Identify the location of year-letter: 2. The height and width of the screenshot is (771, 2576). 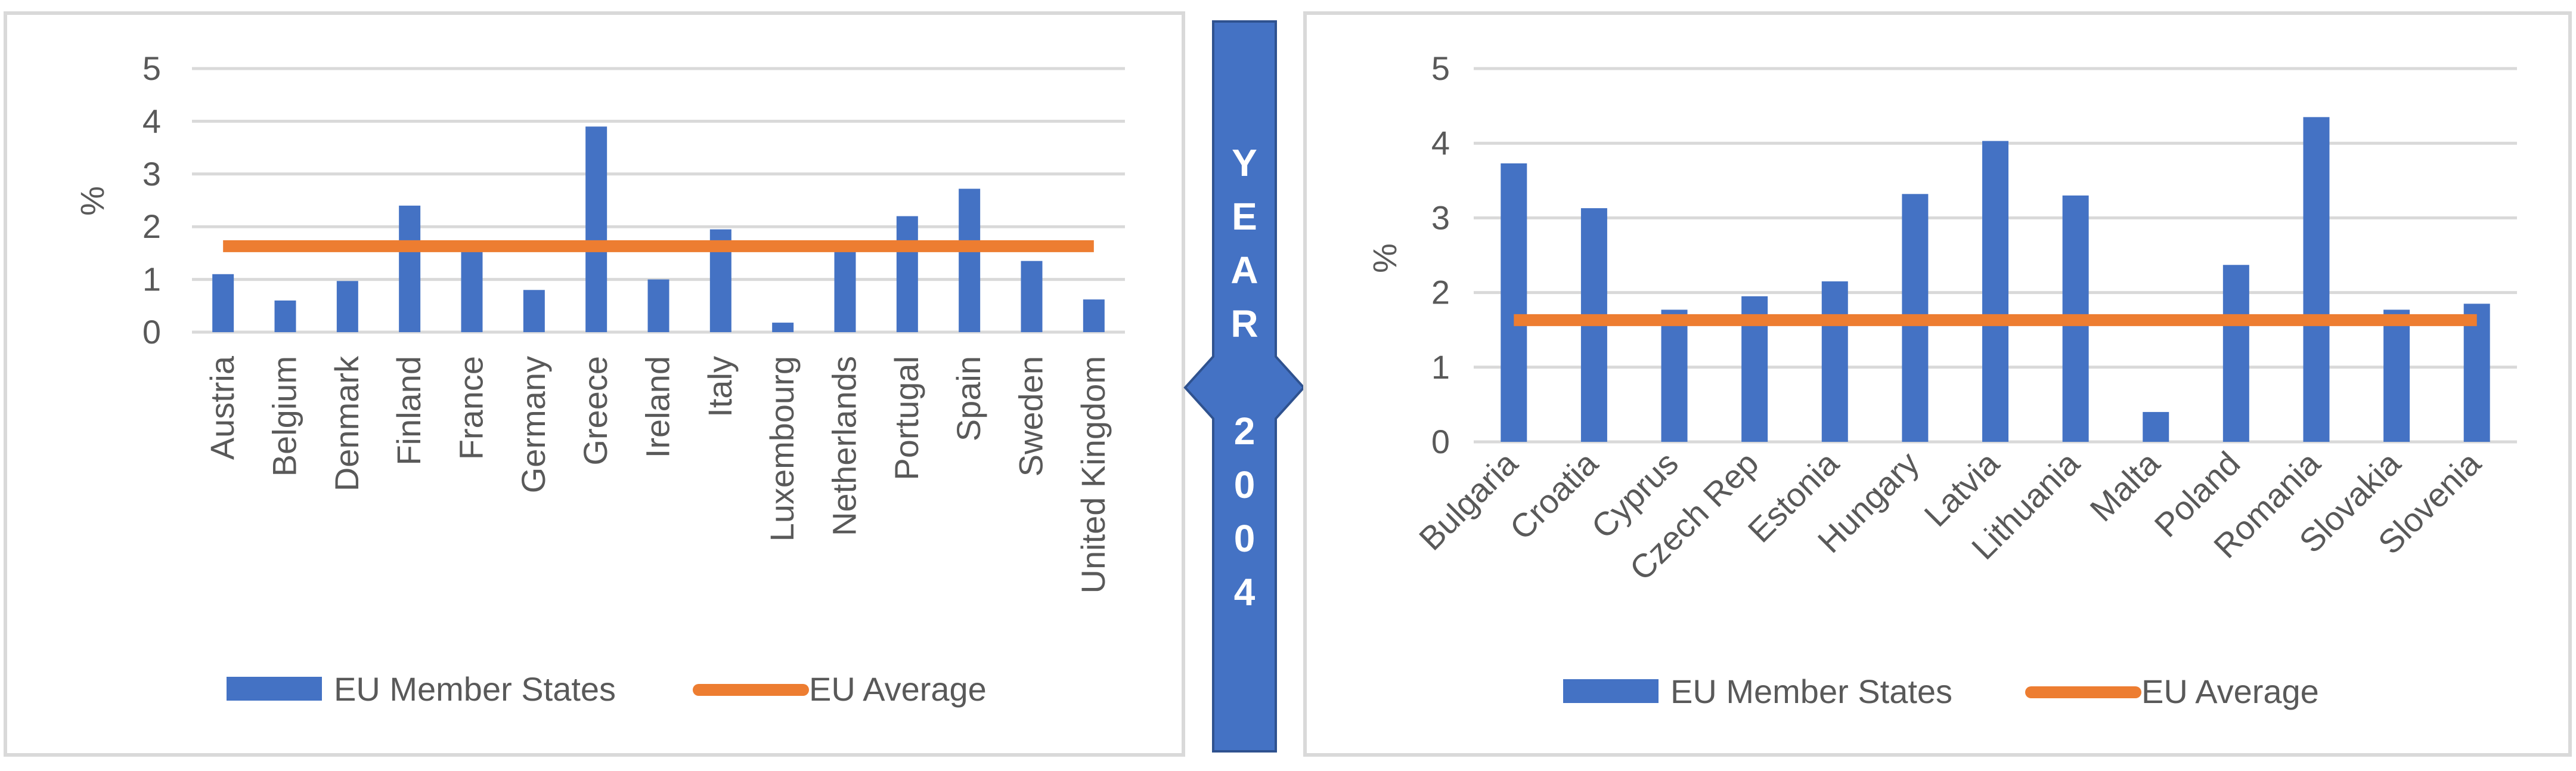
(1244, 432).